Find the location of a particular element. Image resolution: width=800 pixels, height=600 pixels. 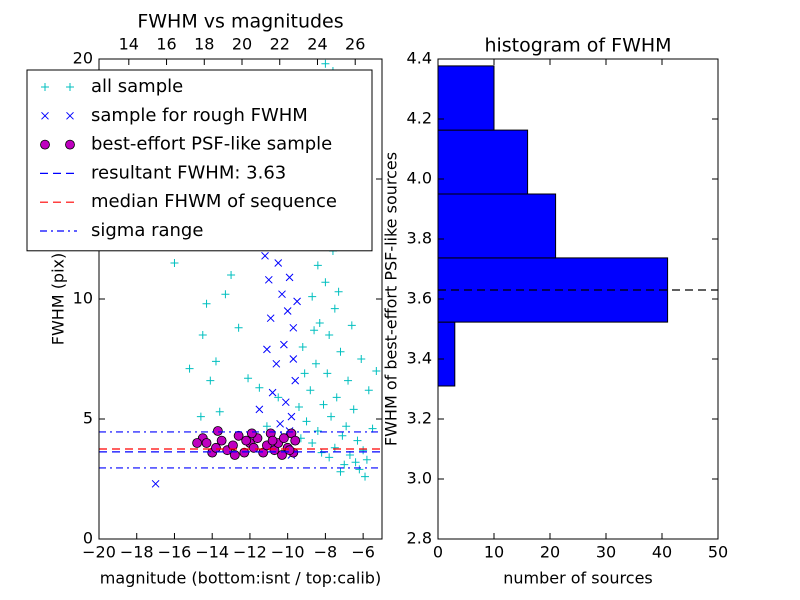

y-tick-label: 4.4 is located at coordinates (419, 58).